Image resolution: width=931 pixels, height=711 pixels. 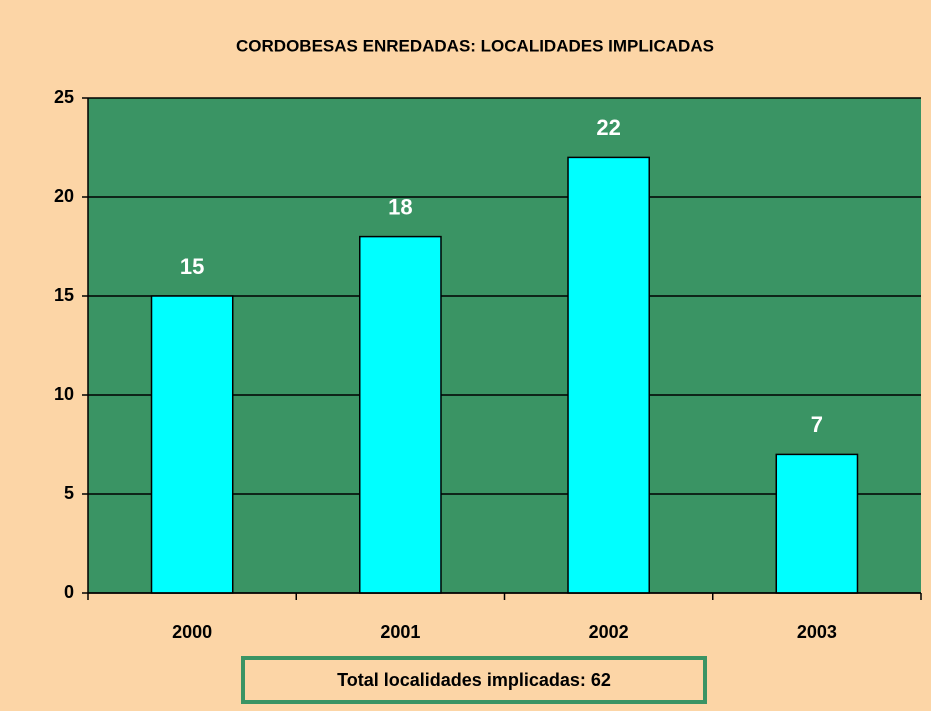 What do you see at coordinates (64, 295) in the screenshot?
I see `y-tick-label: 15` at bounding box center [64, 295].